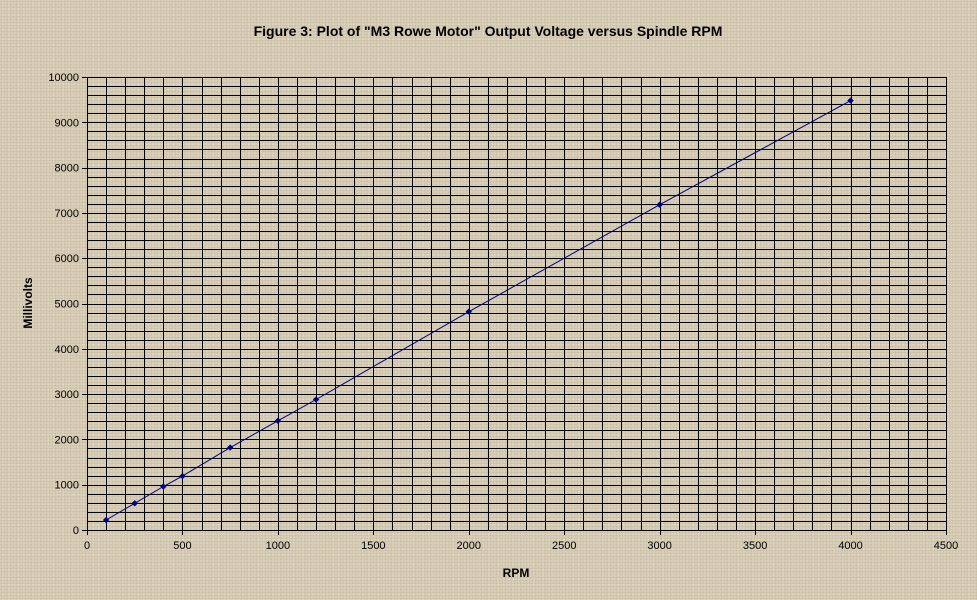  I want to click on y-tick-label: 2000, so click(67, 440).